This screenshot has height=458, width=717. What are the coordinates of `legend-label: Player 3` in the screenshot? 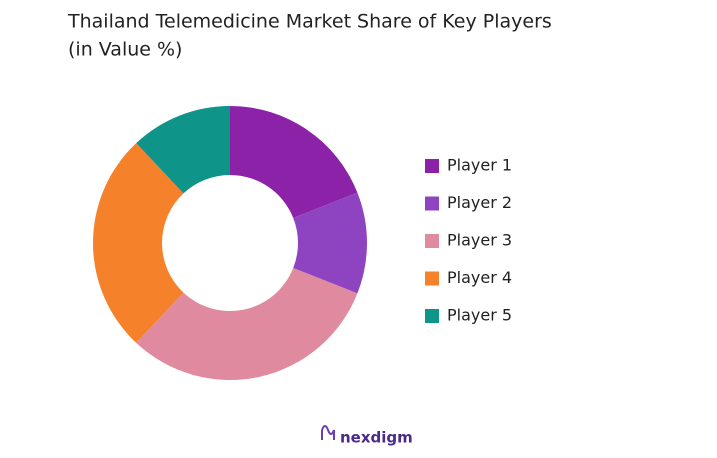 It's located at (479, 240).